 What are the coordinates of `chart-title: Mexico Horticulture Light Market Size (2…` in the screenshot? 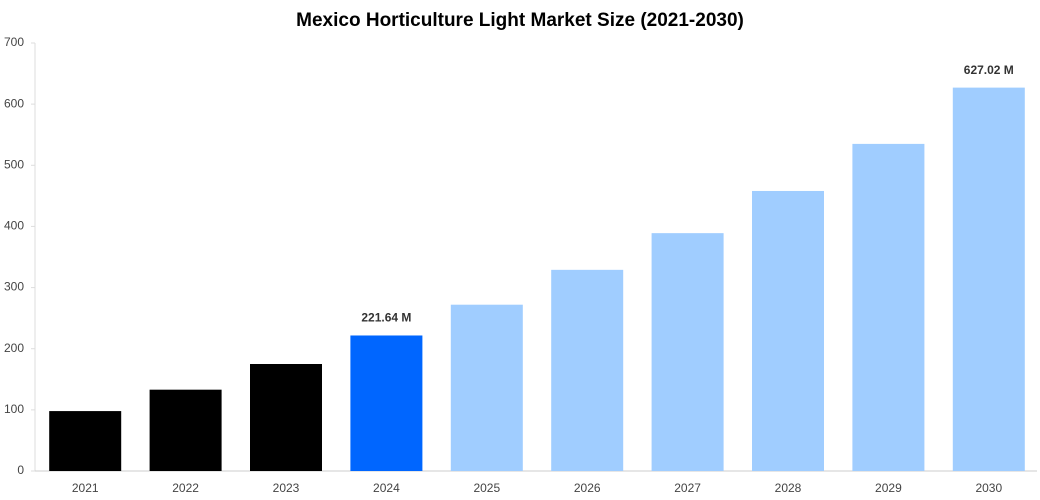 It's located at (520, 20).